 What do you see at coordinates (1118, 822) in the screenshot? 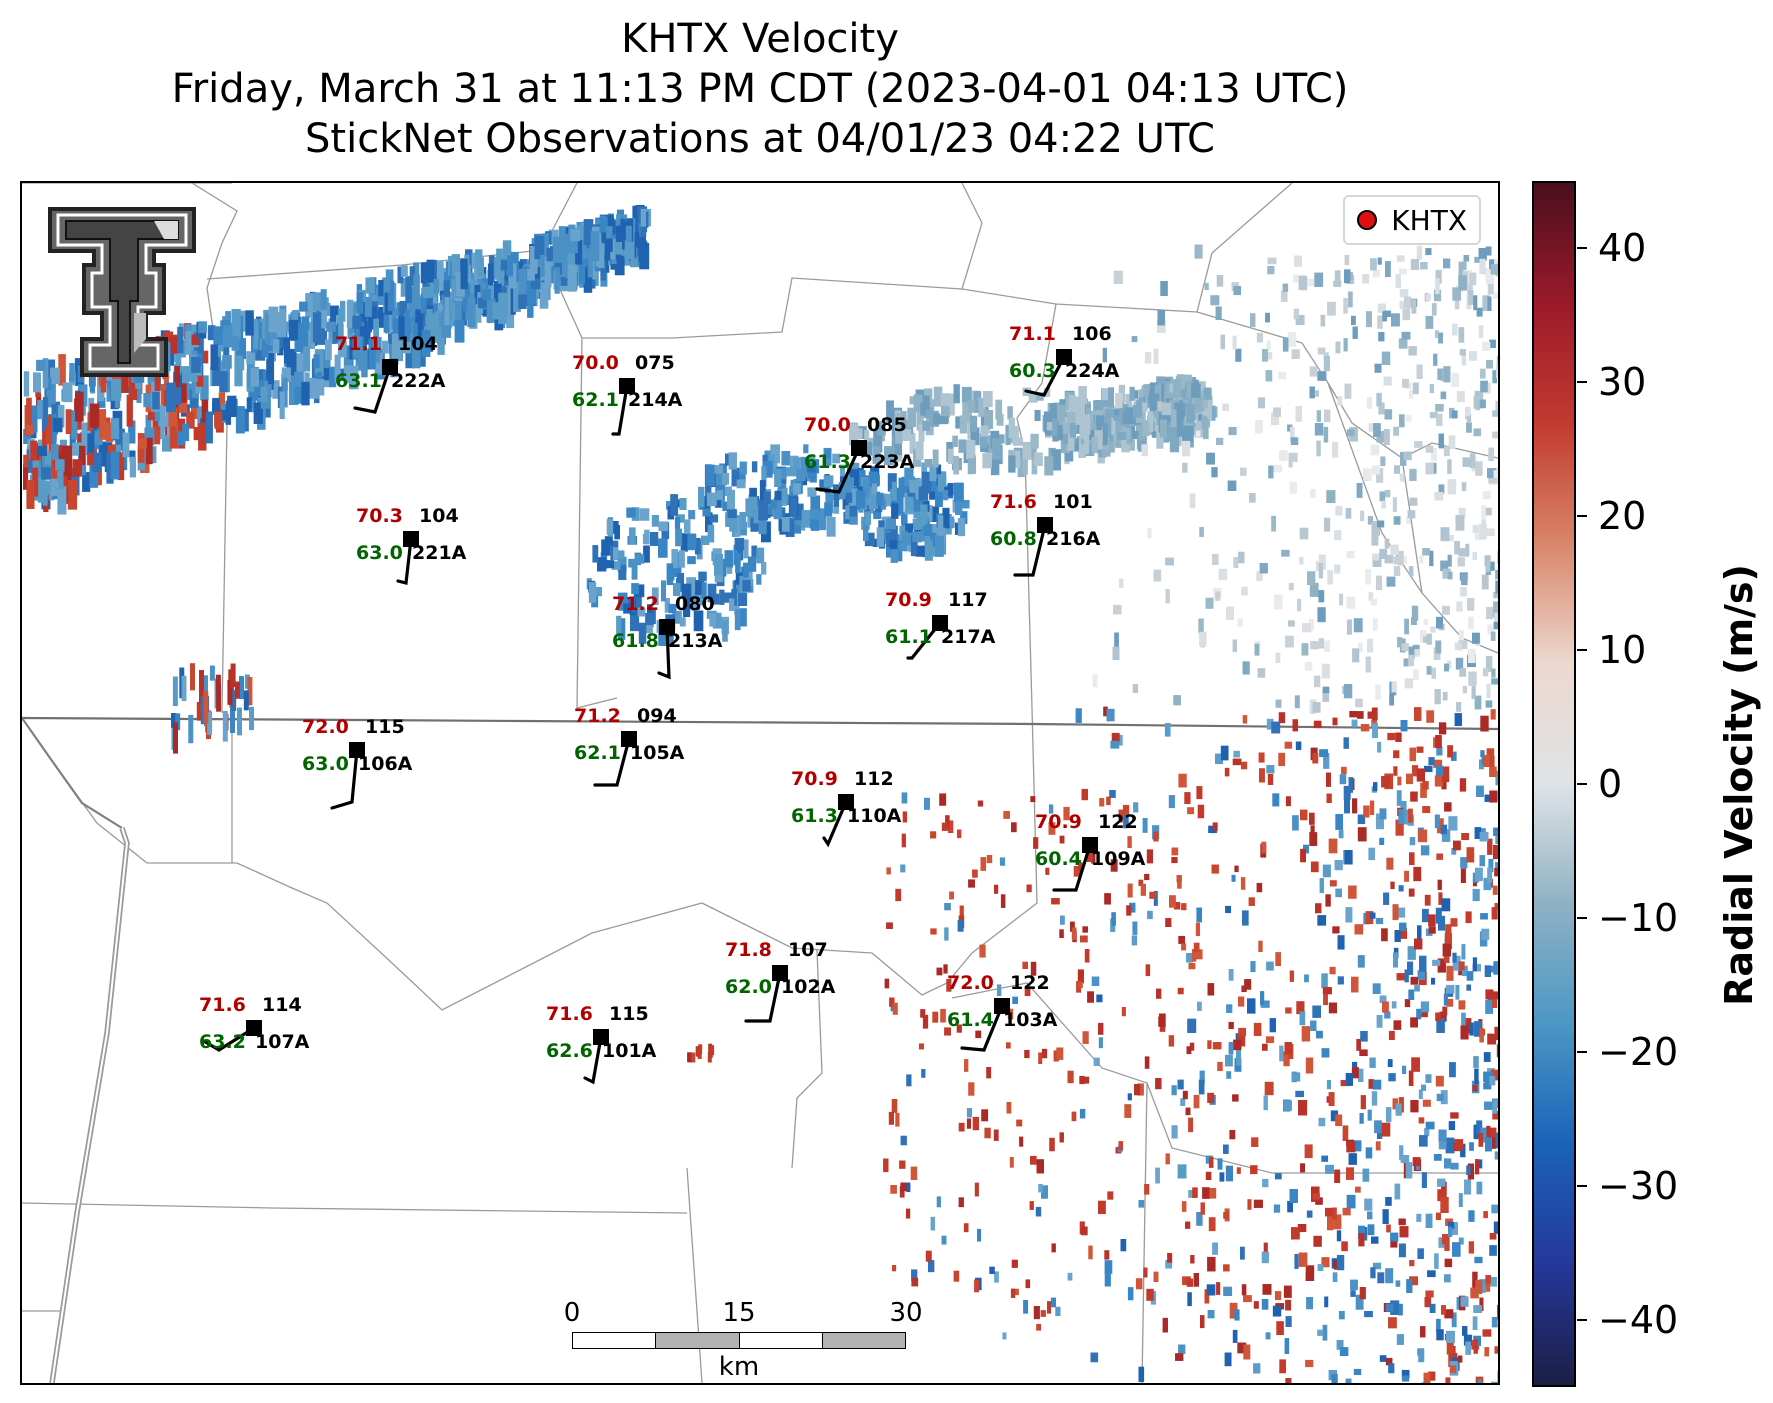
I see `station-pressure: 122` at bounding box center [1118, 822].